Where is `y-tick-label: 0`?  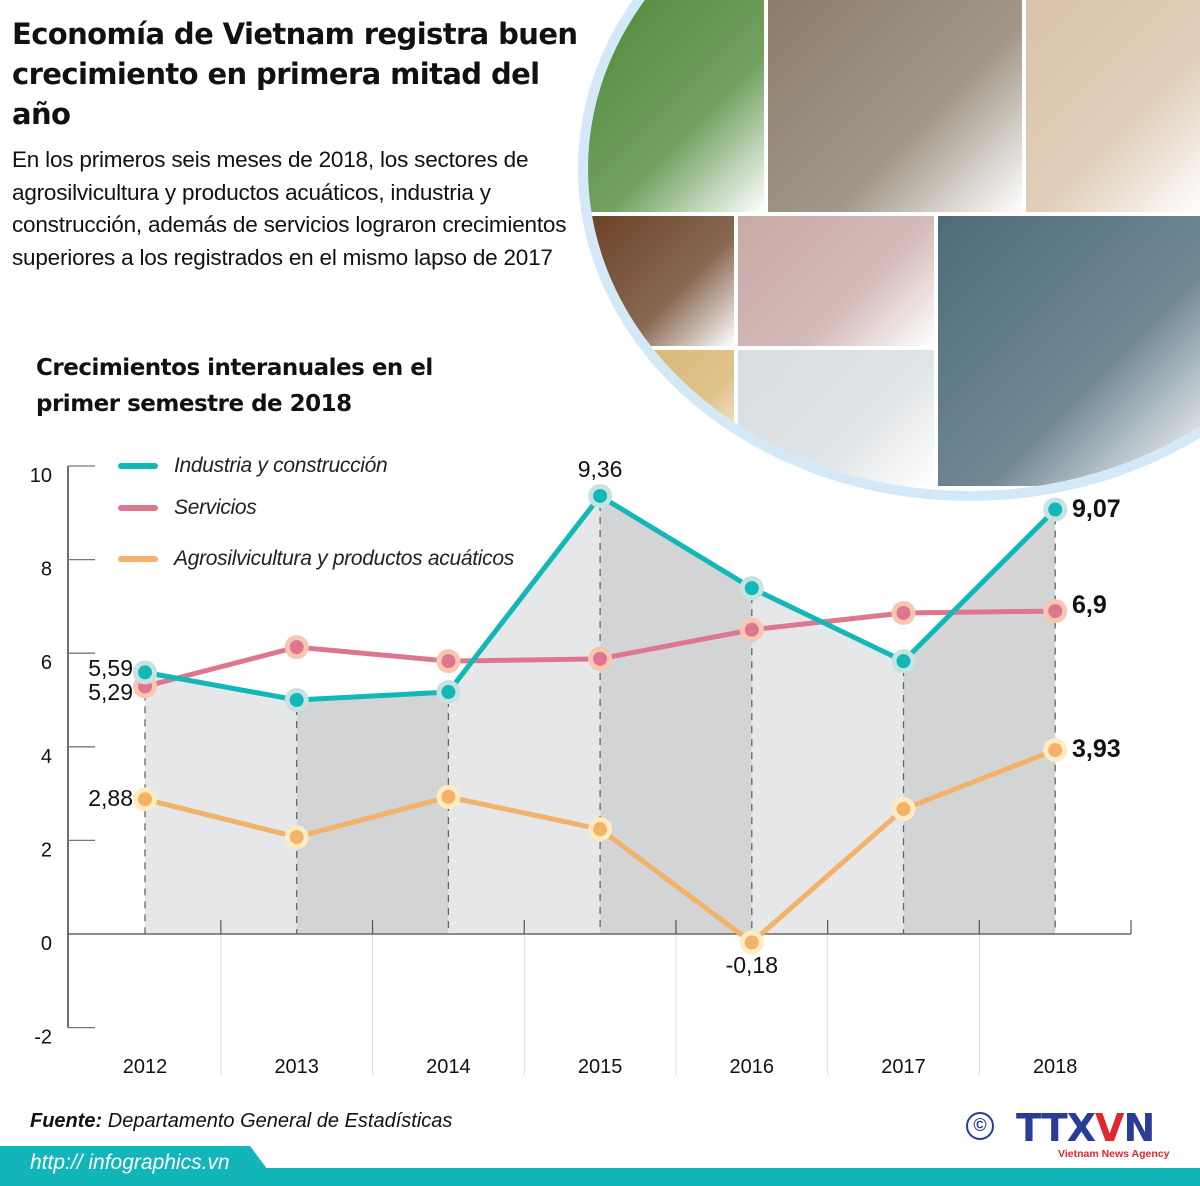
y-tick-label: 0 is located at coordinates (46, 944).